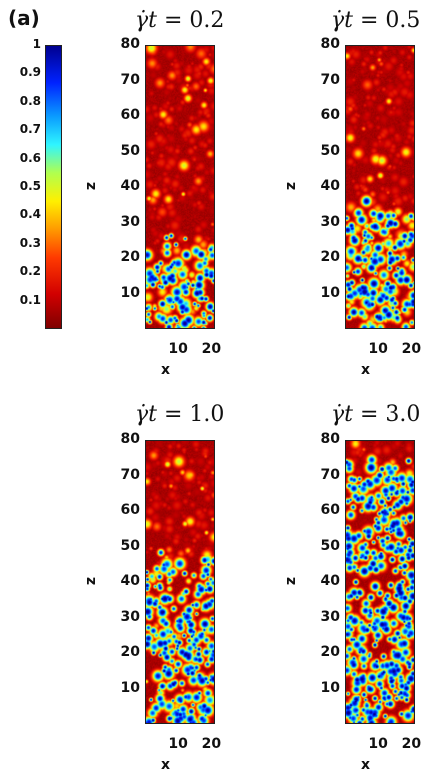 This screenshot has width=431, height=779. Describe the element at coordinates (376, 414) in the screenshot. I see `panel-title: γ̇t = 3.0` at that location.